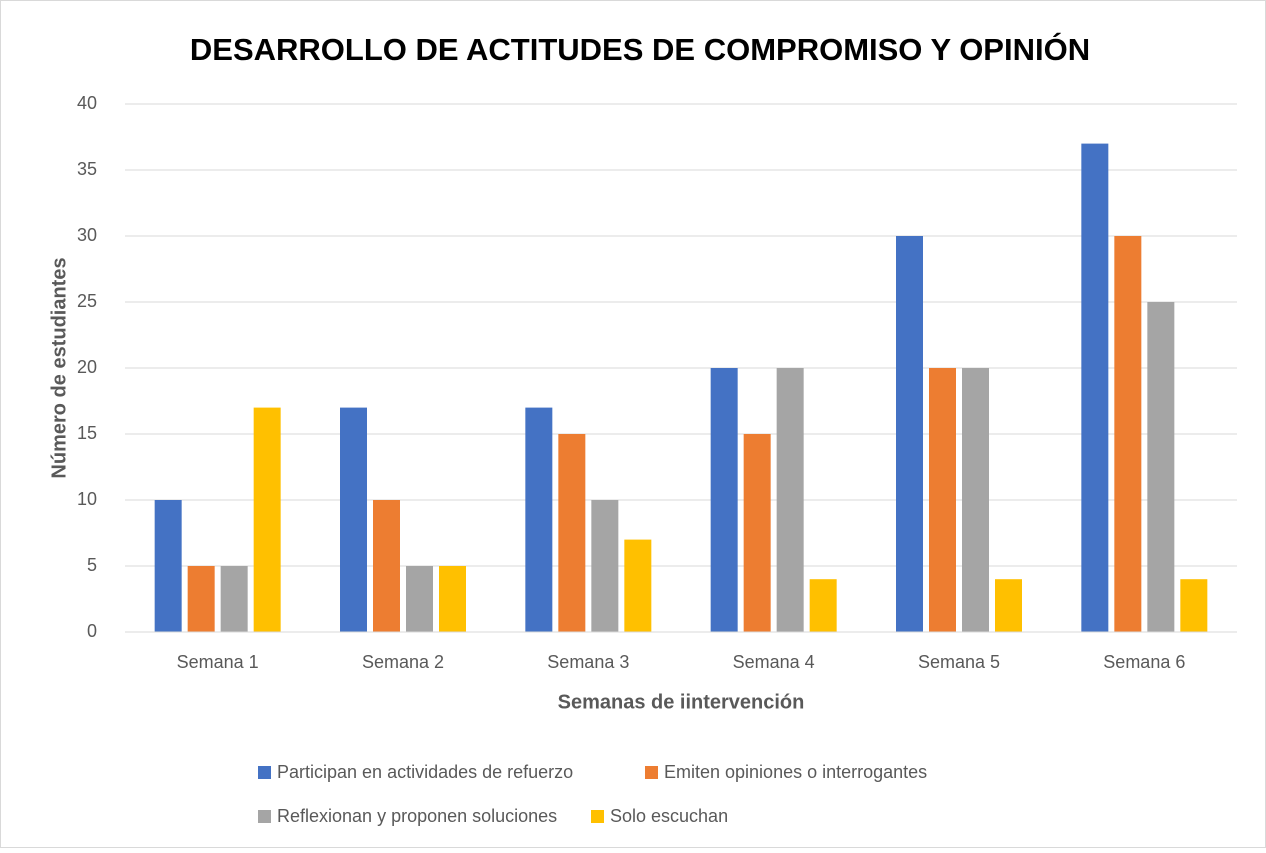  I want to click on y-tick-label: 5, so click(92, 565).